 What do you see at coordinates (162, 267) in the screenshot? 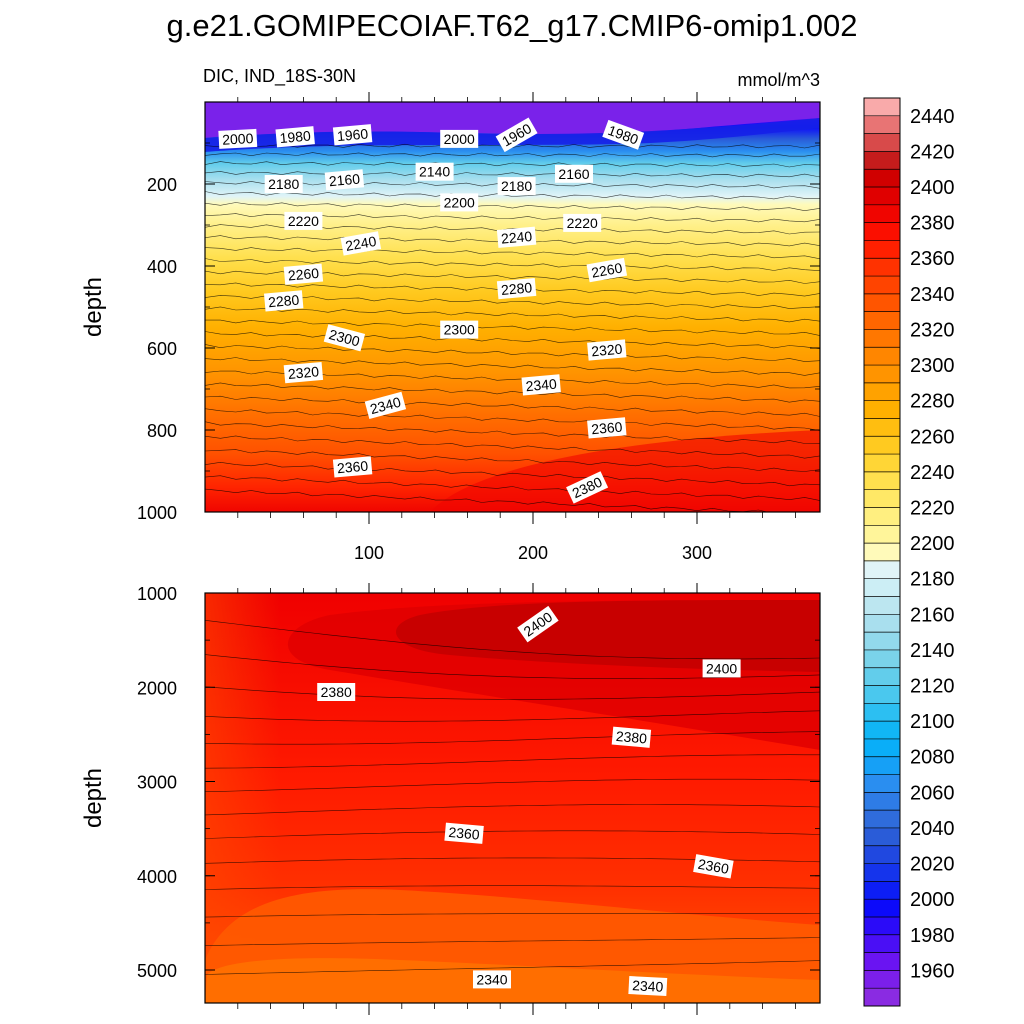
I see `ytick-label: 400` at bounding box center [162, 267].